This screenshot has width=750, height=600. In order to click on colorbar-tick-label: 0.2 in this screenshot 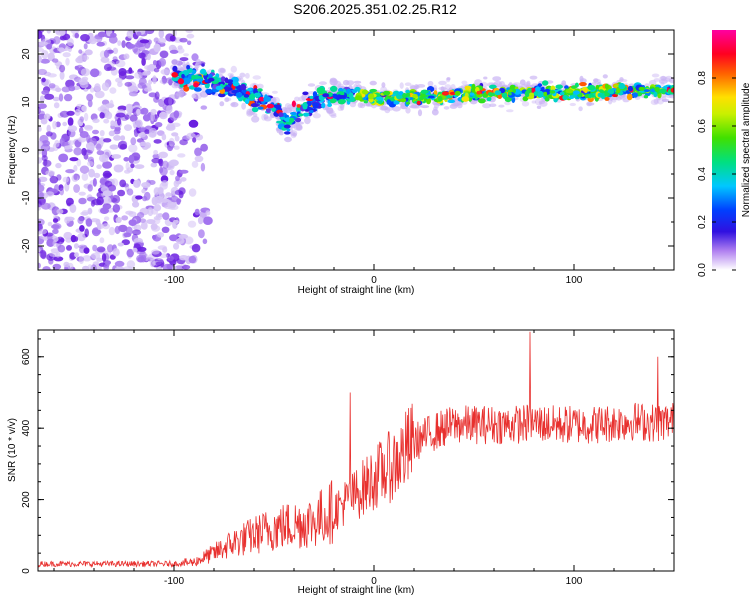, I will do `click(702, 222)`.